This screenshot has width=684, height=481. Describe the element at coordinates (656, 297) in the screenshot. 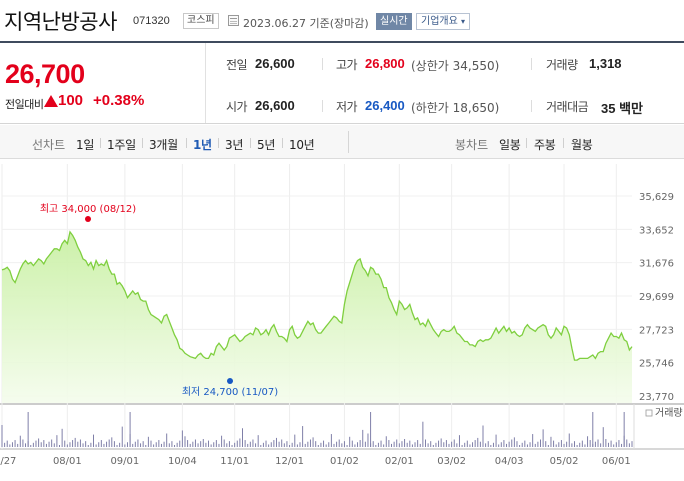

I see `y-tick-label: 29,699` at that location.